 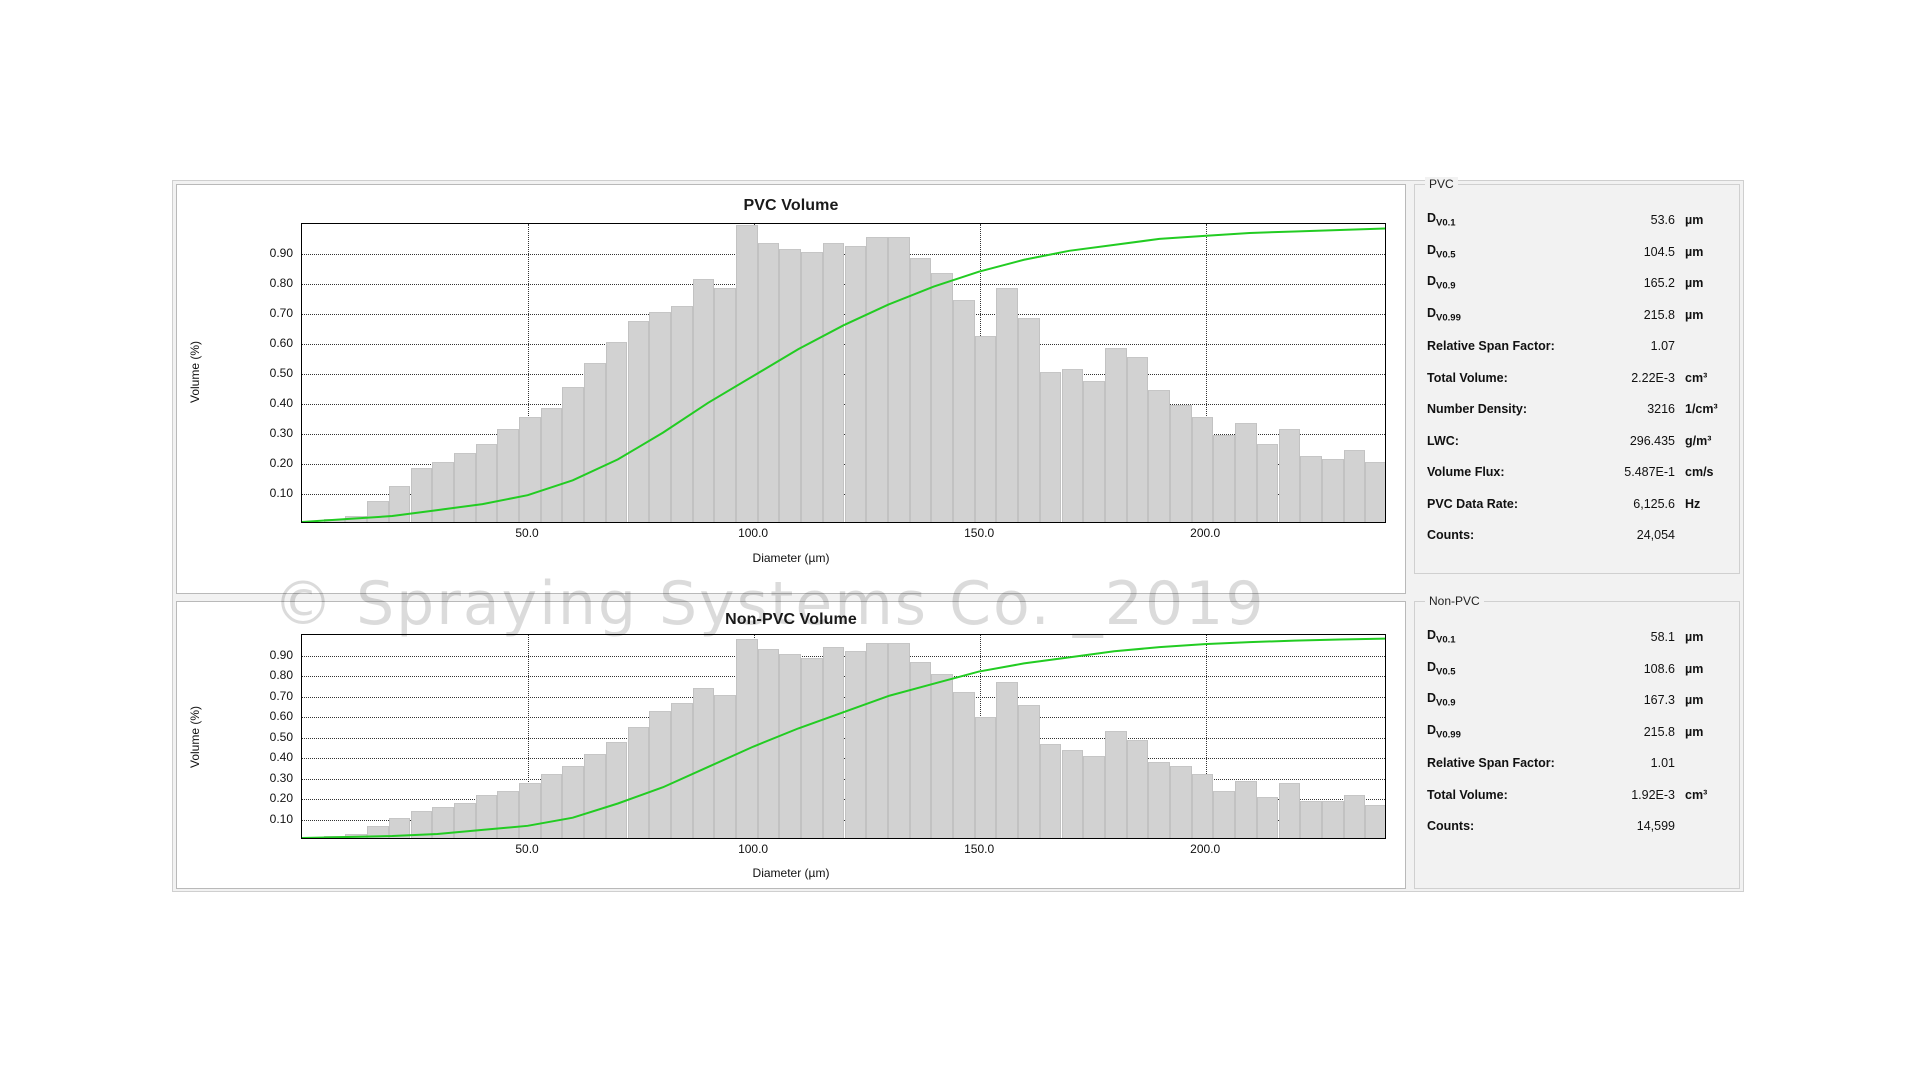 I want to click on statistic-row: Relative Span Factor: 1.07, so click(x=1579, y=346).